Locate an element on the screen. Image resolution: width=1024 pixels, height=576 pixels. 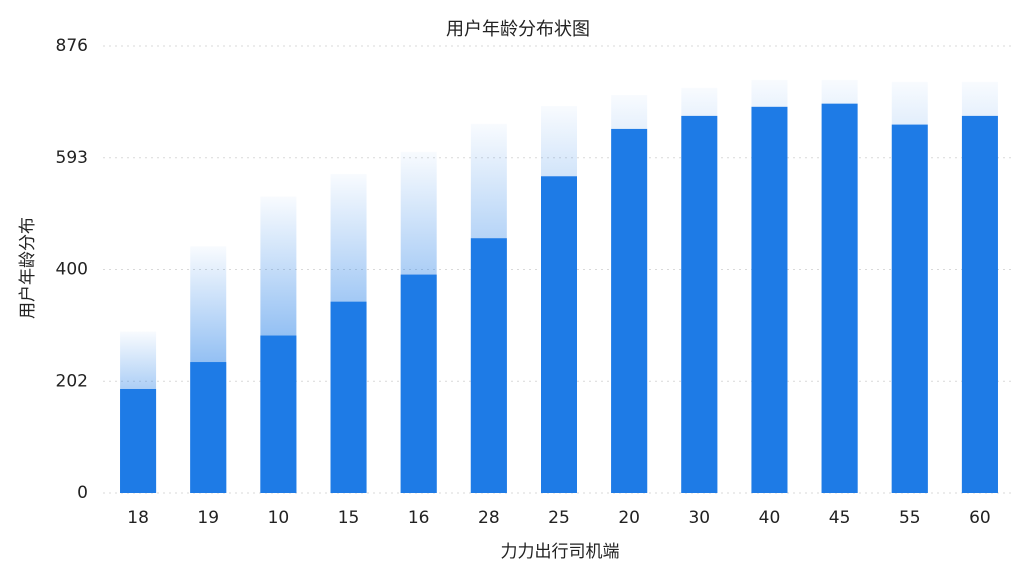
x-tick-label: 55 is located at coordinates (910, 518).